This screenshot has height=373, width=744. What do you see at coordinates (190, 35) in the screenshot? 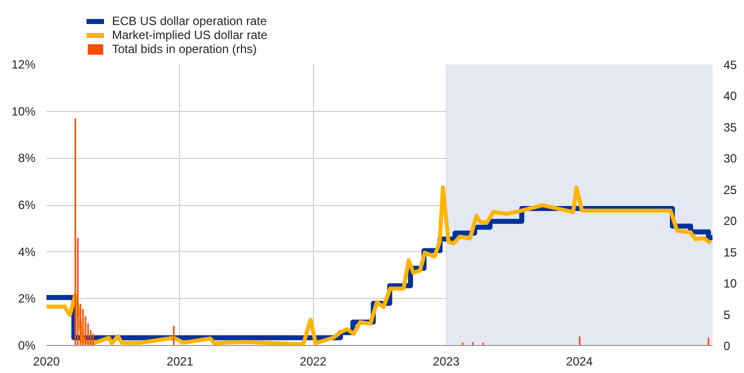
I see `legend-label: Market-implied US dollar rate` at bounding box center [190, 35].